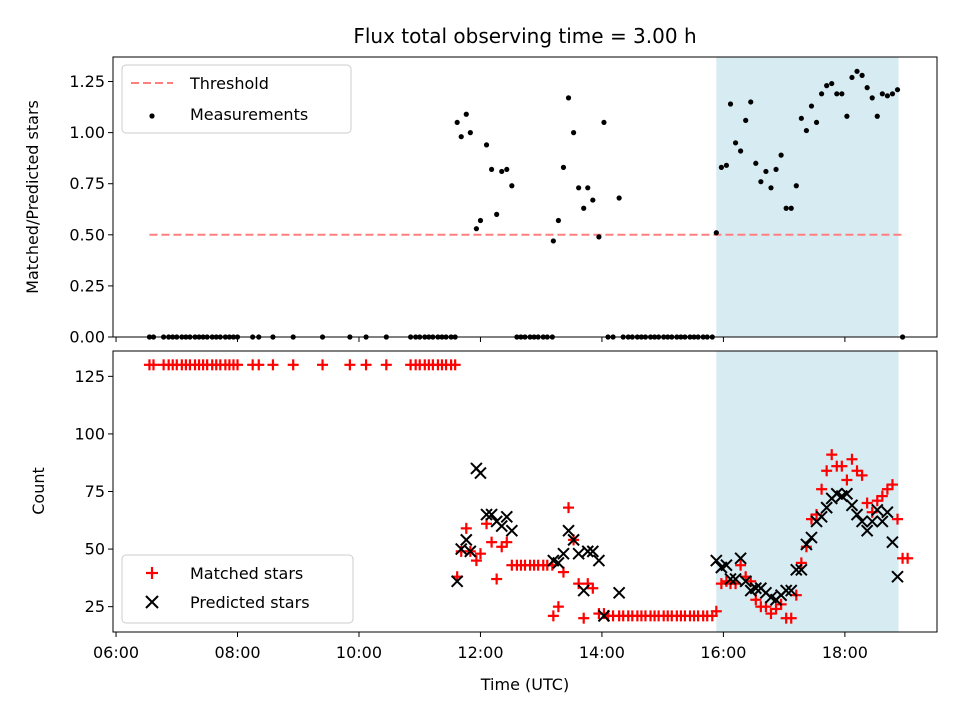 The height and width of the screenshot is (720, 960). I want to click on legend-predicted-label: Predicted stars, so click(250, 602).